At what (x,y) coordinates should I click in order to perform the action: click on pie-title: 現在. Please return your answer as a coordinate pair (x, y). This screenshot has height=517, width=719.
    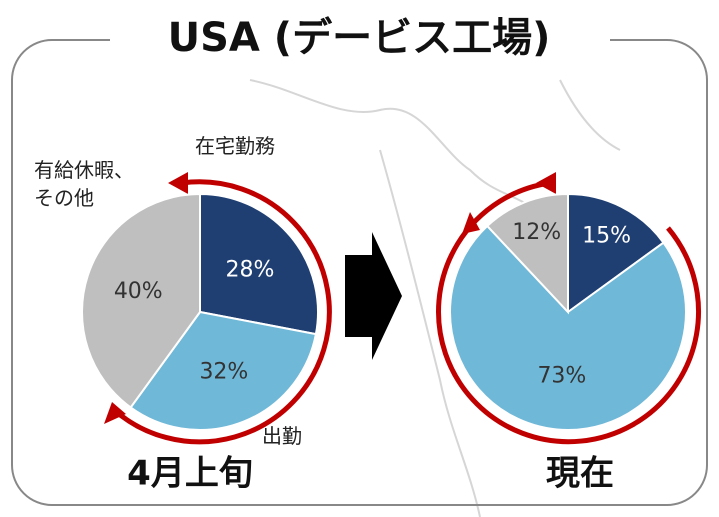
    Looking at the image, I should click on (580, 474).